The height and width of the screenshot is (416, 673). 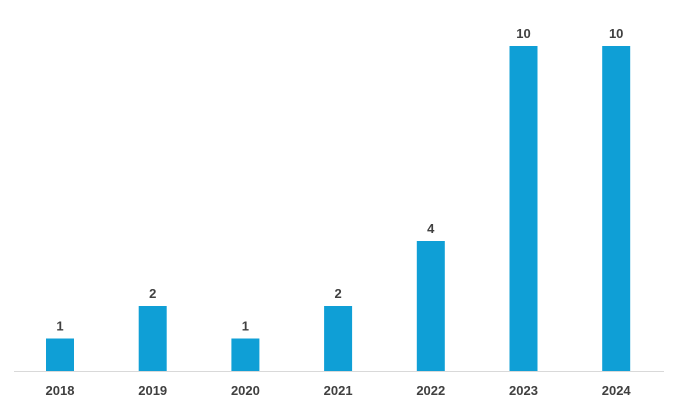 What do you see at coordinates (60, 354) in the screenshot?
I see `bar-2018` at bounding box center [60, 354].